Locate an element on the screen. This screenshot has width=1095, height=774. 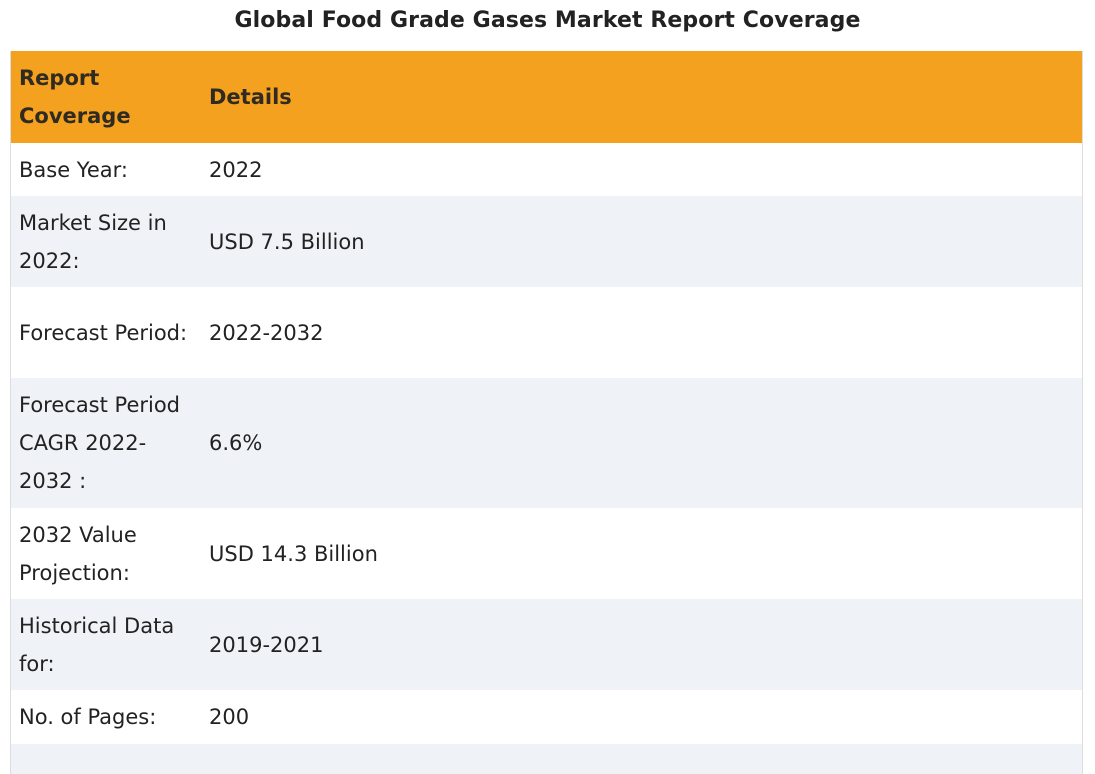
row-value: 6.6% is located at coordinates (641, 443).